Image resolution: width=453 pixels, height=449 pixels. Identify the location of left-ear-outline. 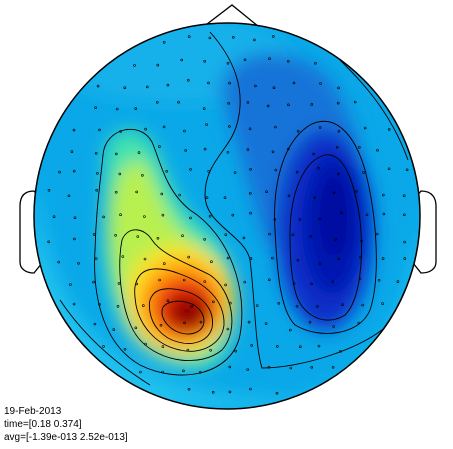
(31, 232).